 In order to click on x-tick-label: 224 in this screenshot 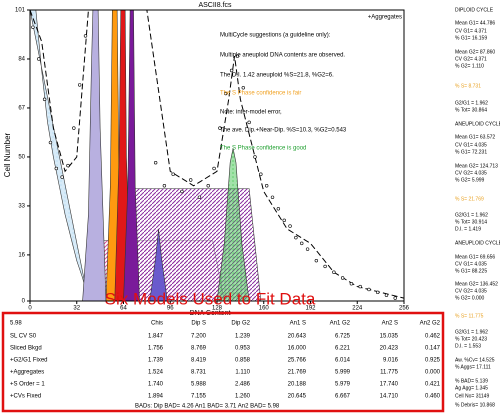, I will do `click(357, 309)`.